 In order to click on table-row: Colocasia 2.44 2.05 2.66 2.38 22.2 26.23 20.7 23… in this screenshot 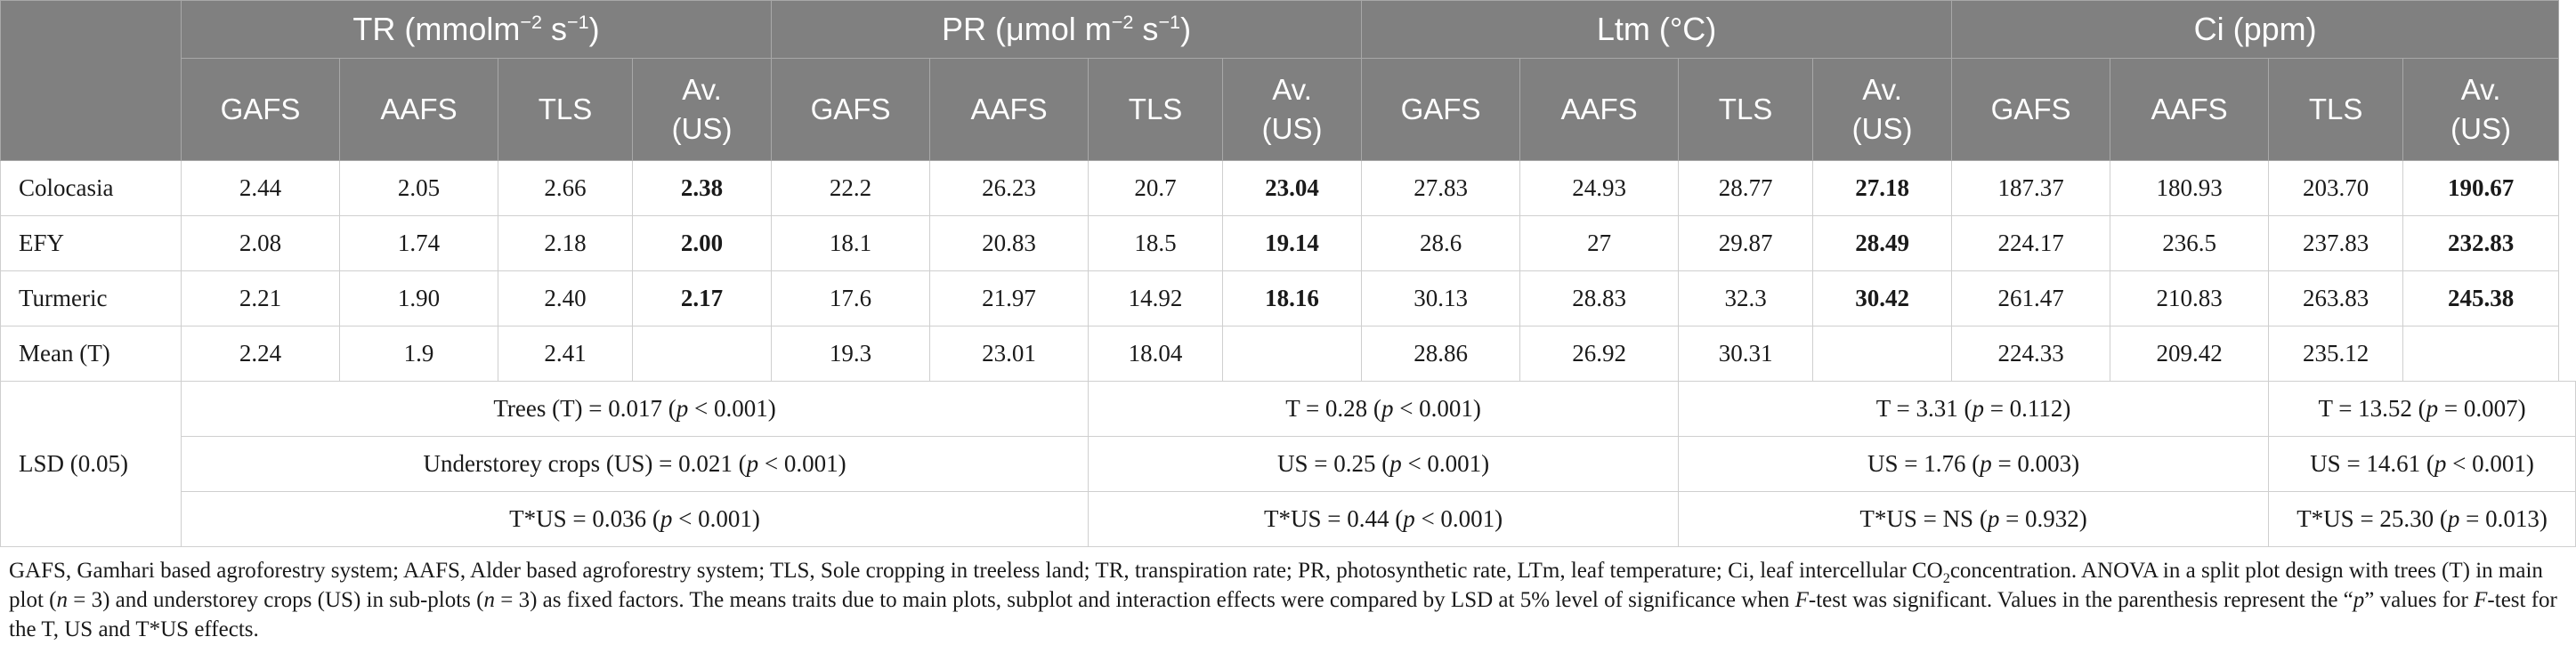, I will do `click(1288, 188)`.